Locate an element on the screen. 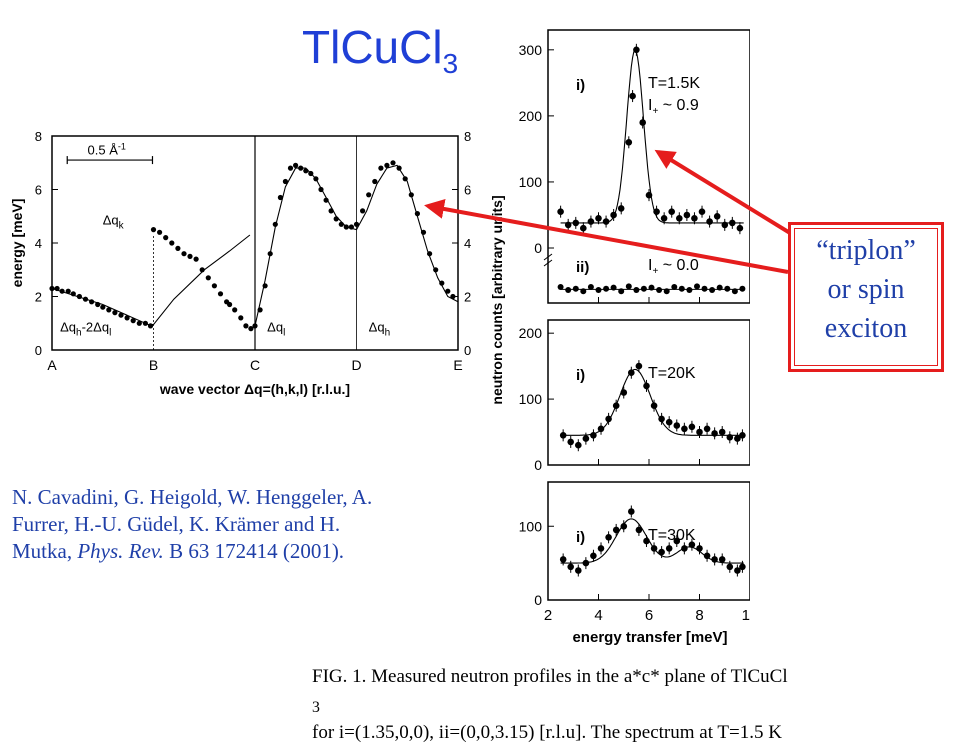 The image size is (960, 745). caption-line-1-sub: 3 is located at coordinates (316, 707).